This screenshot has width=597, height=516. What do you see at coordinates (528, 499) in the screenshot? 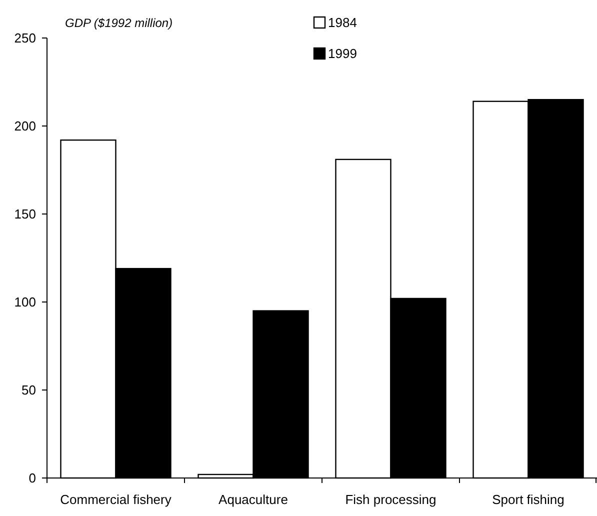
I see `x-tick-label: Sport fishing` at bounding box center [528, 499].